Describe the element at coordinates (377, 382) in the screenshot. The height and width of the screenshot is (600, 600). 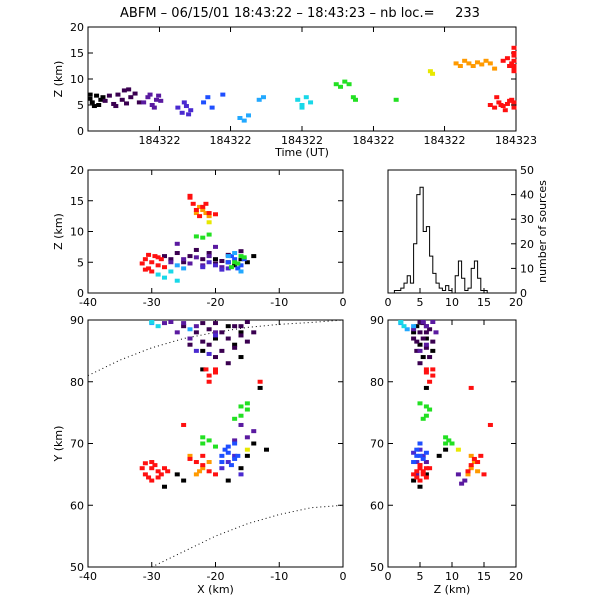
I see `z_plan_view-ytick-label: 80` at that location.